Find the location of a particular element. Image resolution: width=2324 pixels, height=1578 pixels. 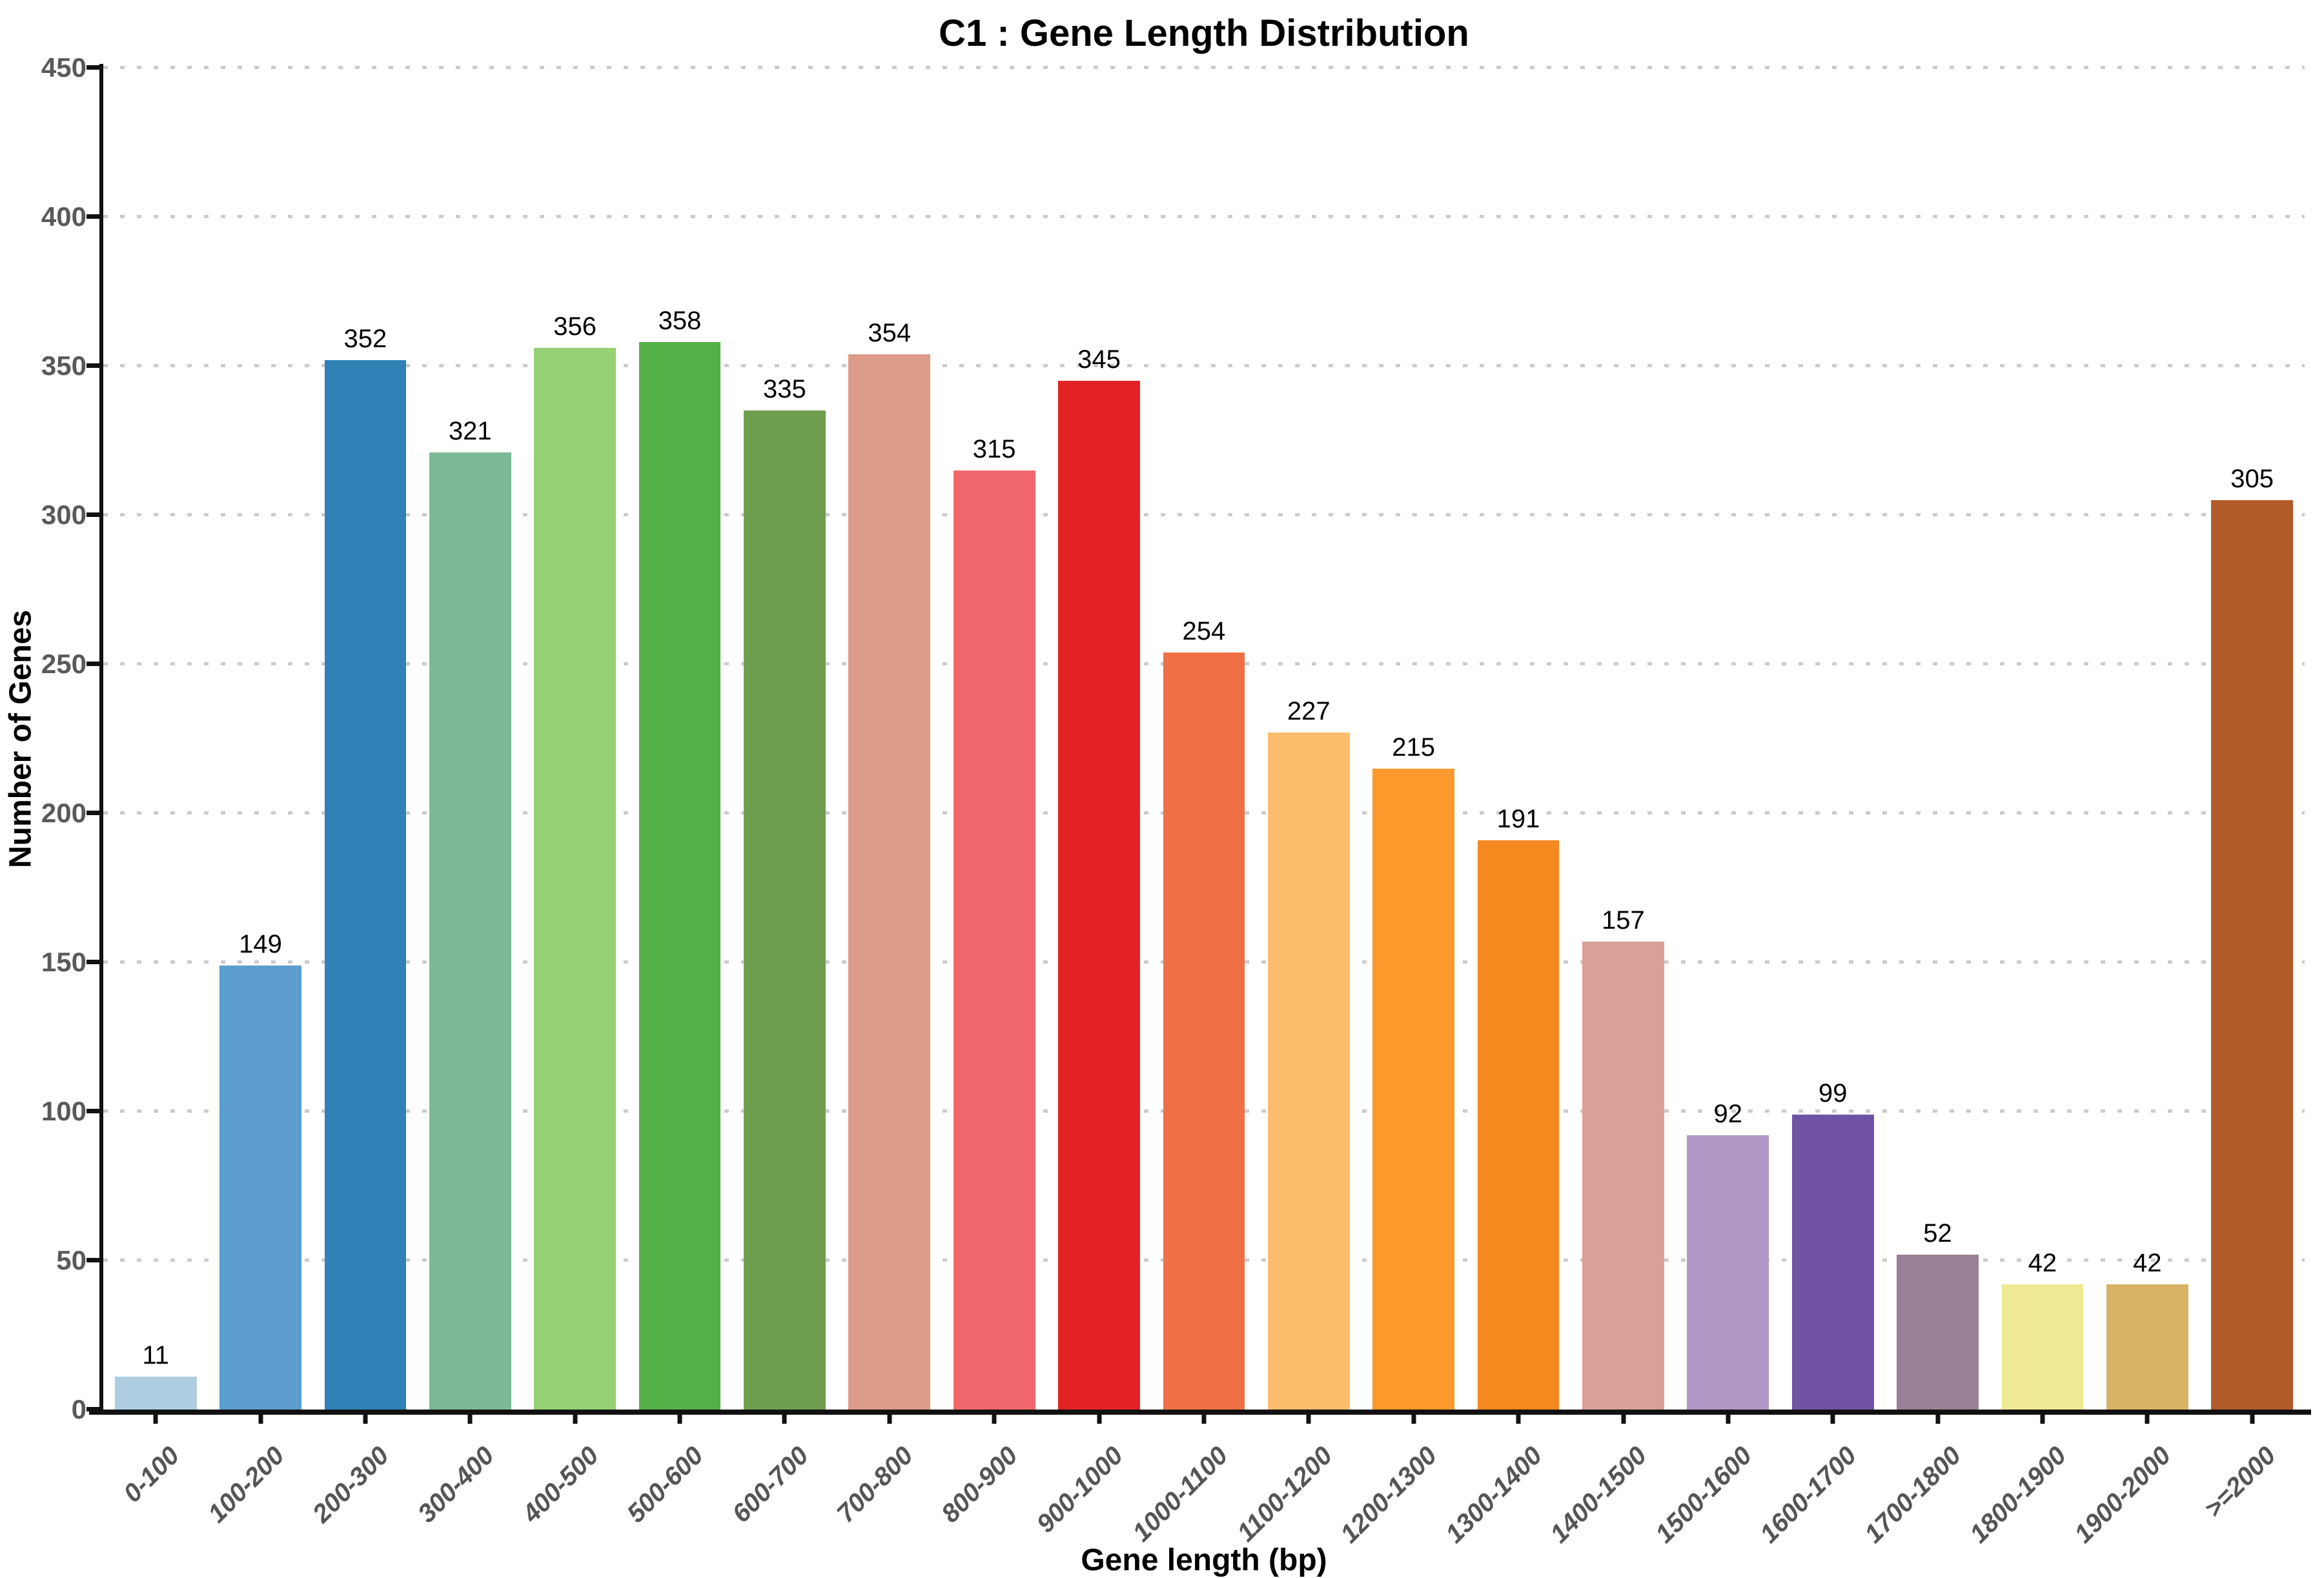

bar-value-label: 354 is located at coordinates (890, 332).